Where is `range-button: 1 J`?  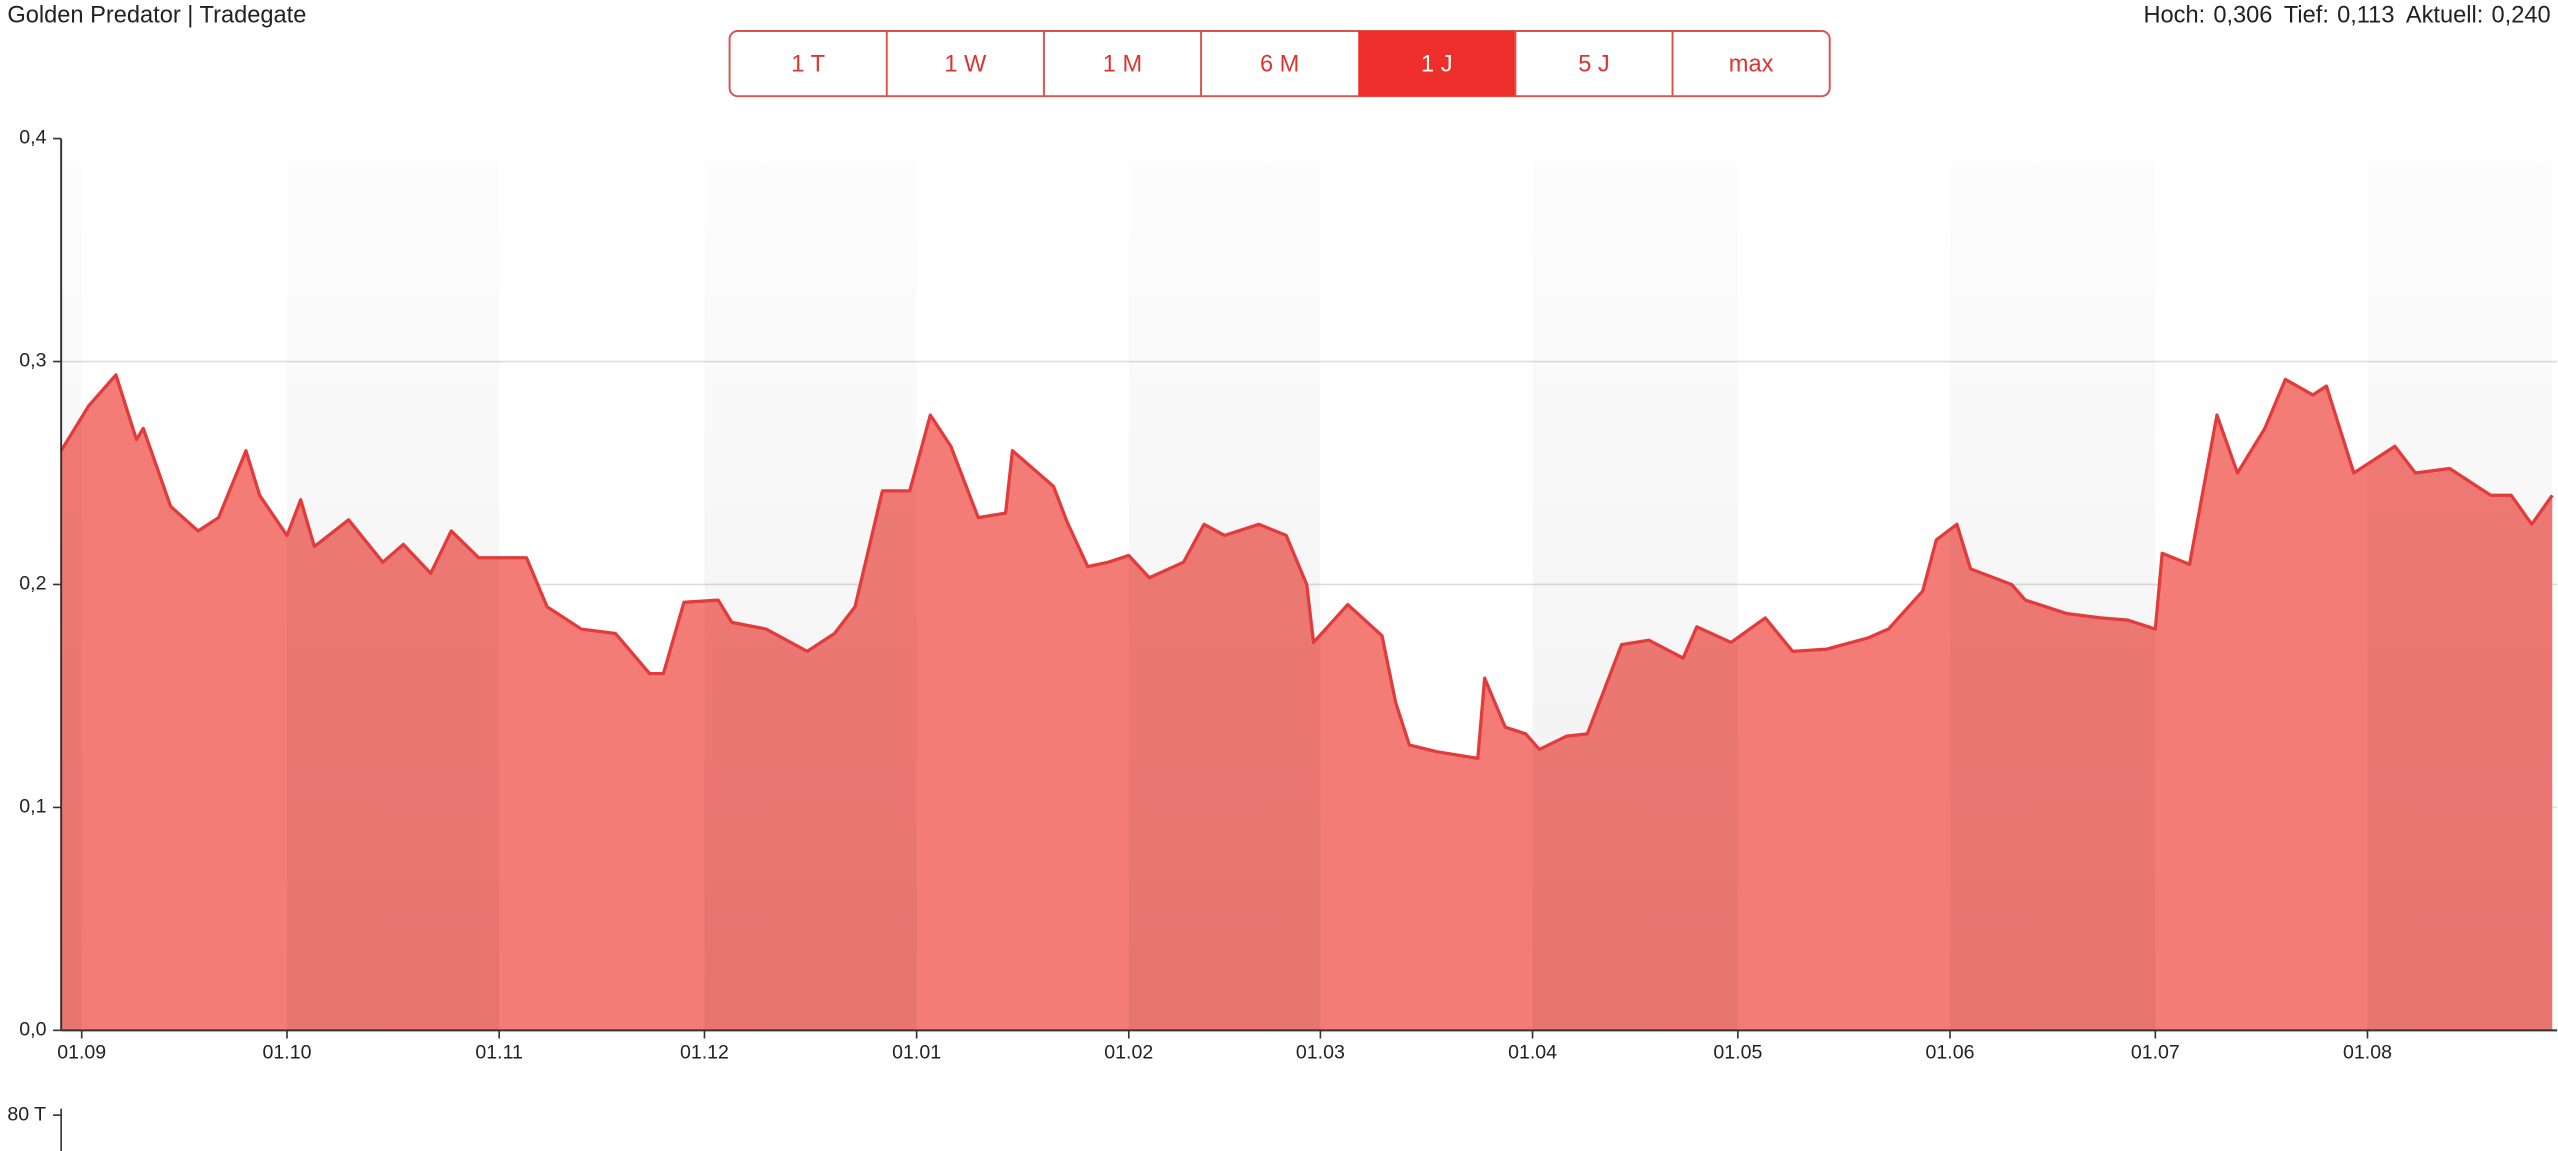 range-button: 1 J is located at coordinates (1437, 64).